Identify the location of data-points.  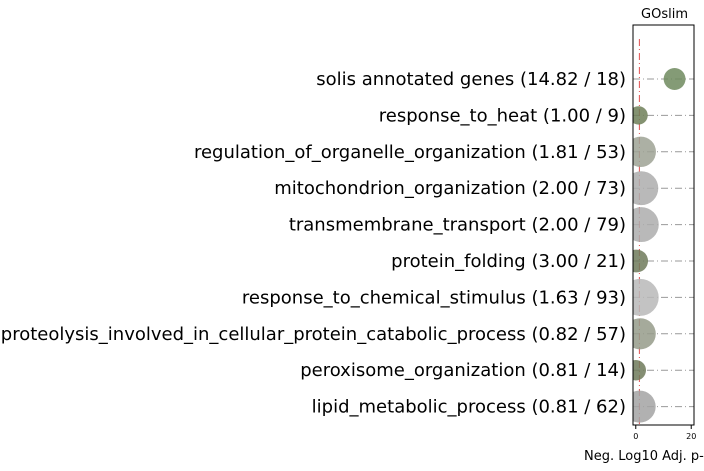
(659, 245).